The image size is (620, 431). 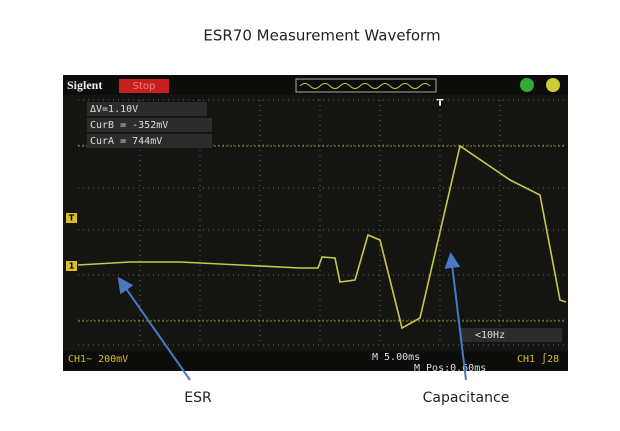 What do you see at coordinates (198, 398) in the screenshot?
I see `annotation: ESR` at bounding box center [198, 398].